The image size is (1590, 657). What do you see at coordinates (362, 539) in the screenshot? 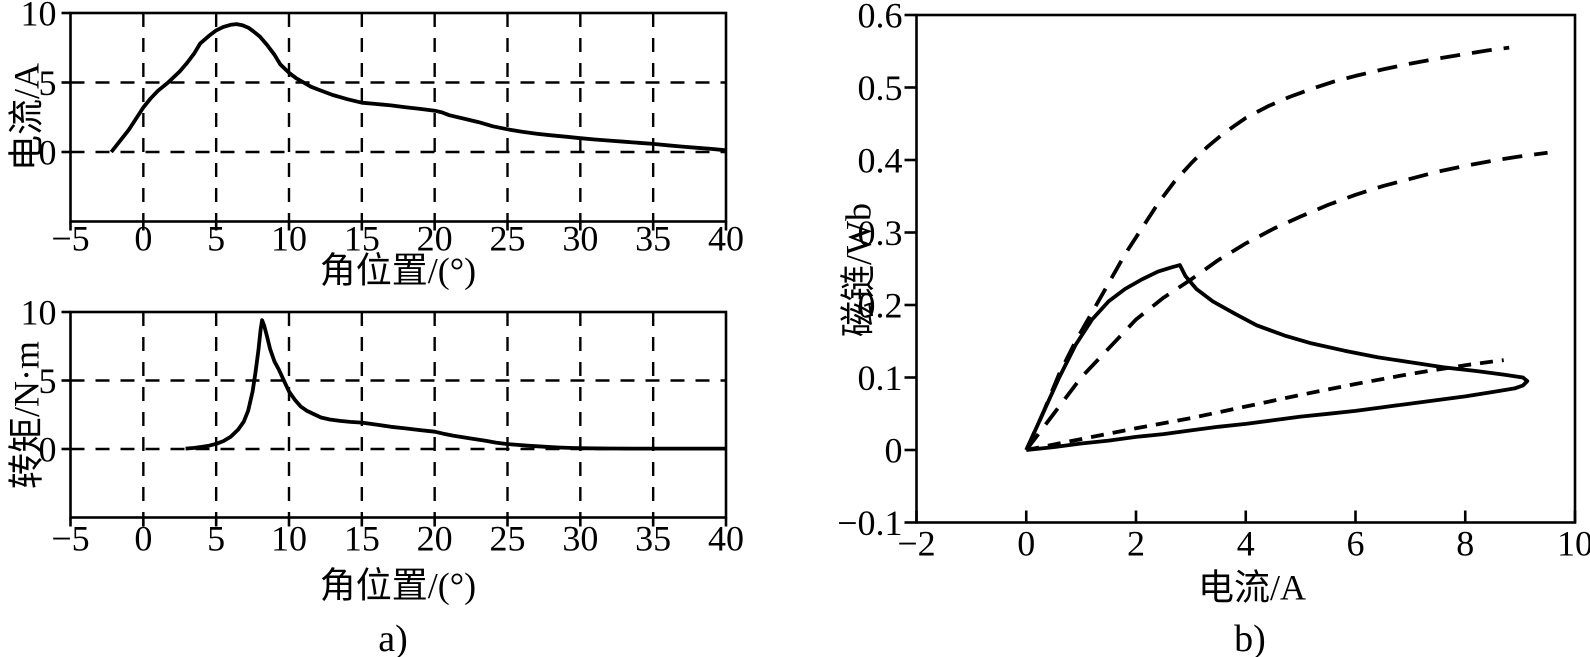
I see `a_bottom-x-tick-label: 15` at bounding box center [362, 539].